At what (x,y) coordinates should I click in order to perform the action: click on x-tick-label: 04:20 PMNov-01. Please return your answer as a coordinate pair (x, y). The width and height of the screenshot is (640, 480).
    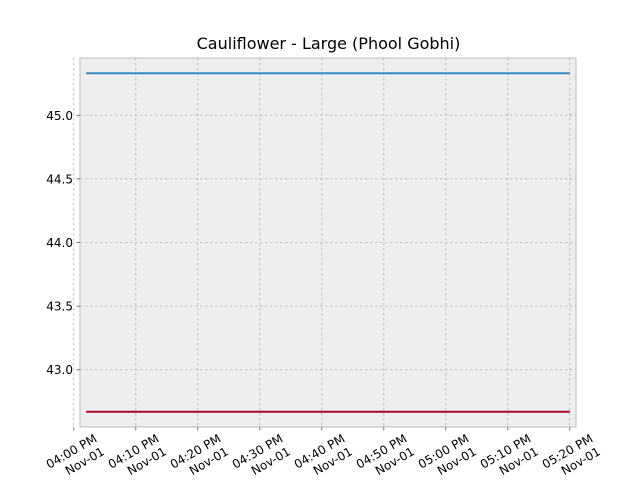
    Looking at the image, I should click on (199, 455).